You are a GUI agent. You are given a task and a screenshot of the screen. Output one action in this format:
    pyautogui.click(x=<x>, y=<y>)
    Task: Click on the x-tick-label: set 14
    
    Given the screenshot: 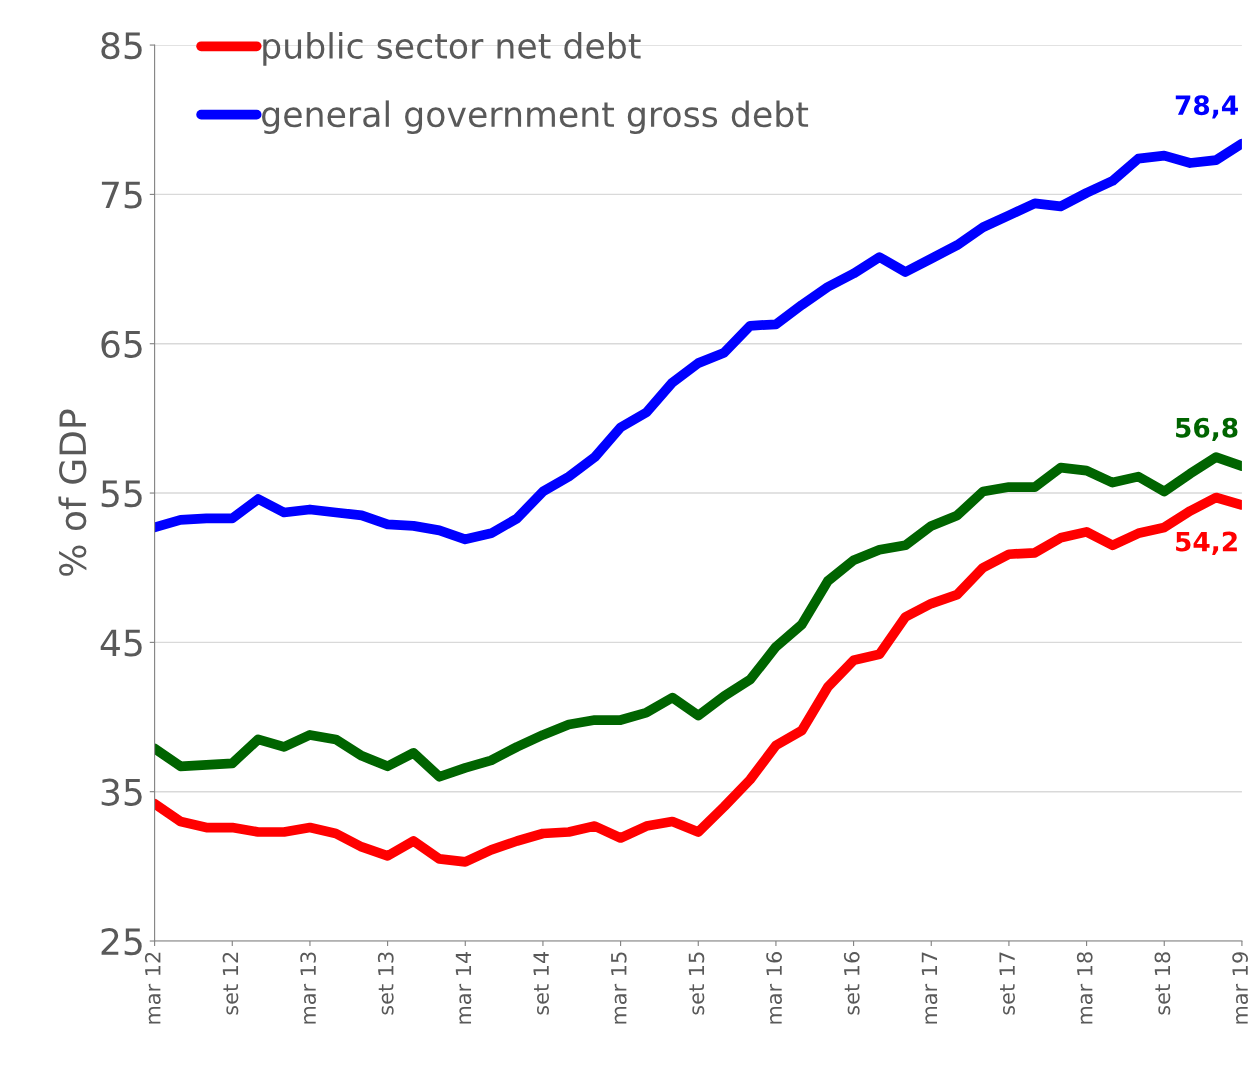 What is the action you would take?
    pyautogui.click(x=541, y=983)
    